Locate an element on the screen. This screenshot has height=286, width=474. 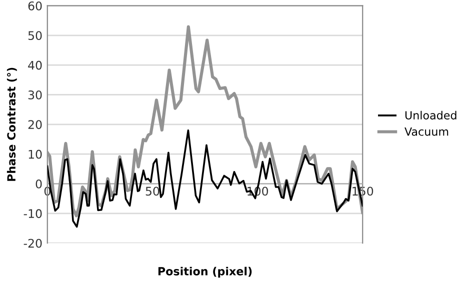
legend-label: Vacuum is located at coordinates (426, 132).